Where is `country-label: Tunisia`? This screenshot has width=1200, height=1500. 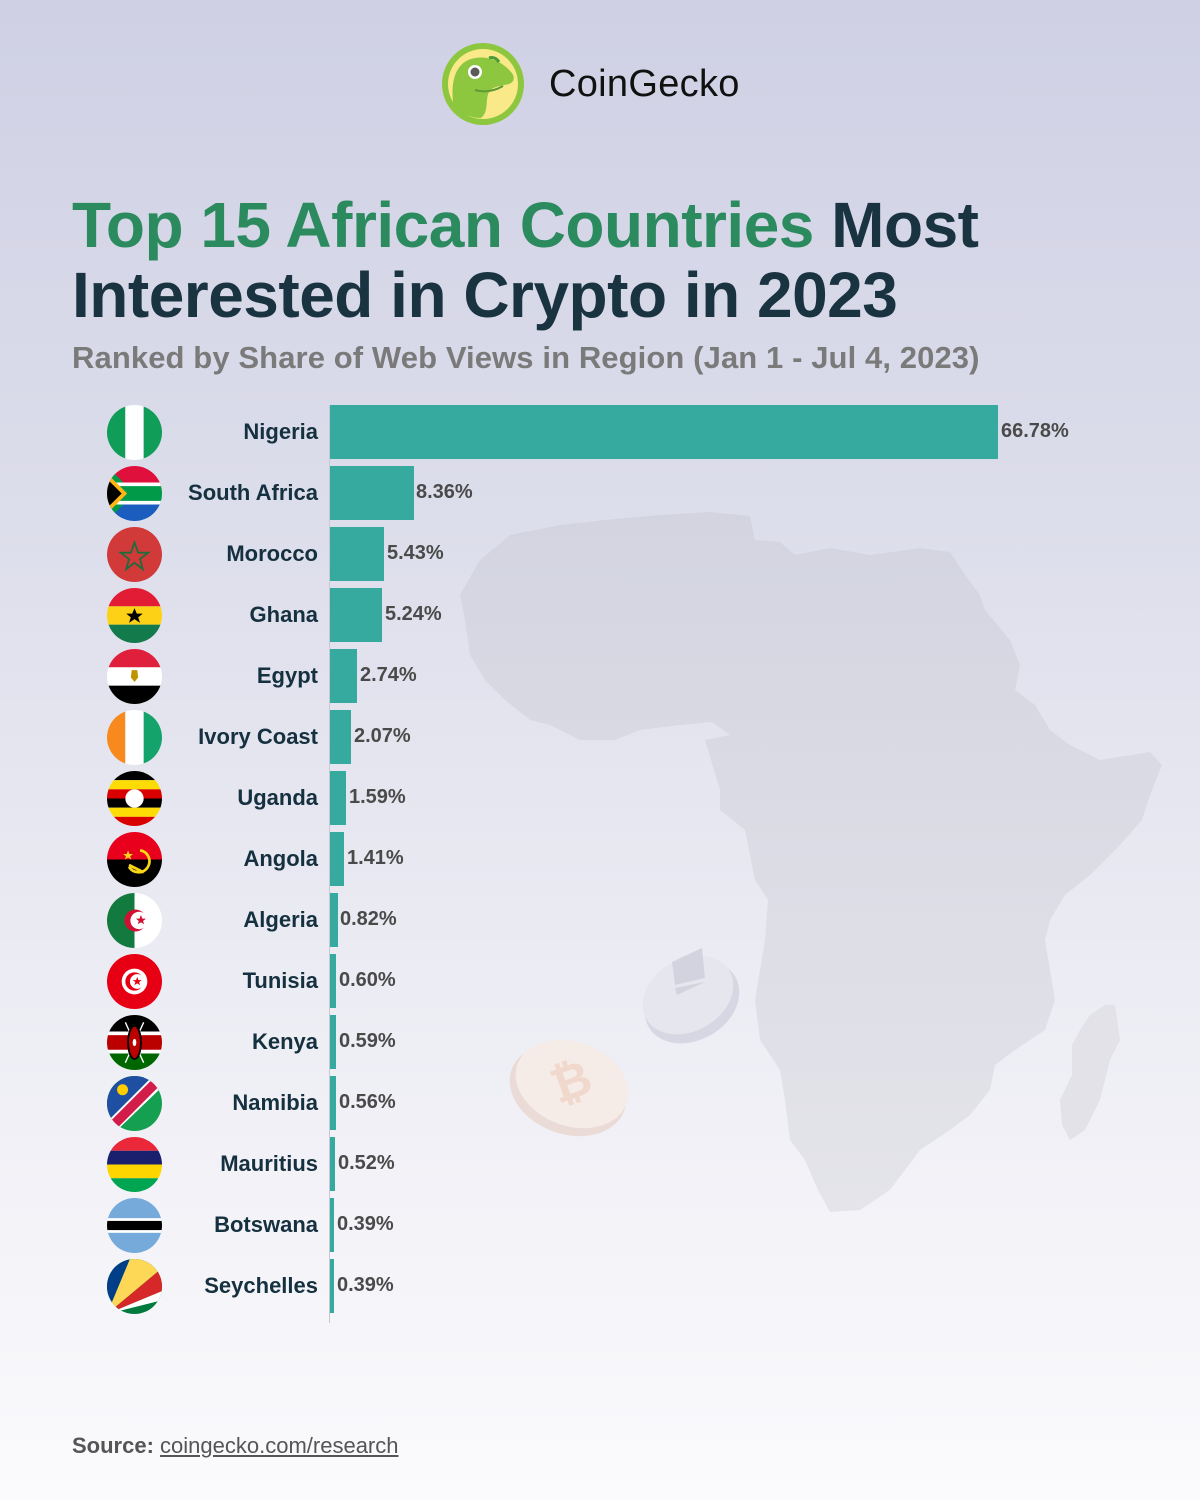
country-label: Tunisia is located at coordinates (280, 980).